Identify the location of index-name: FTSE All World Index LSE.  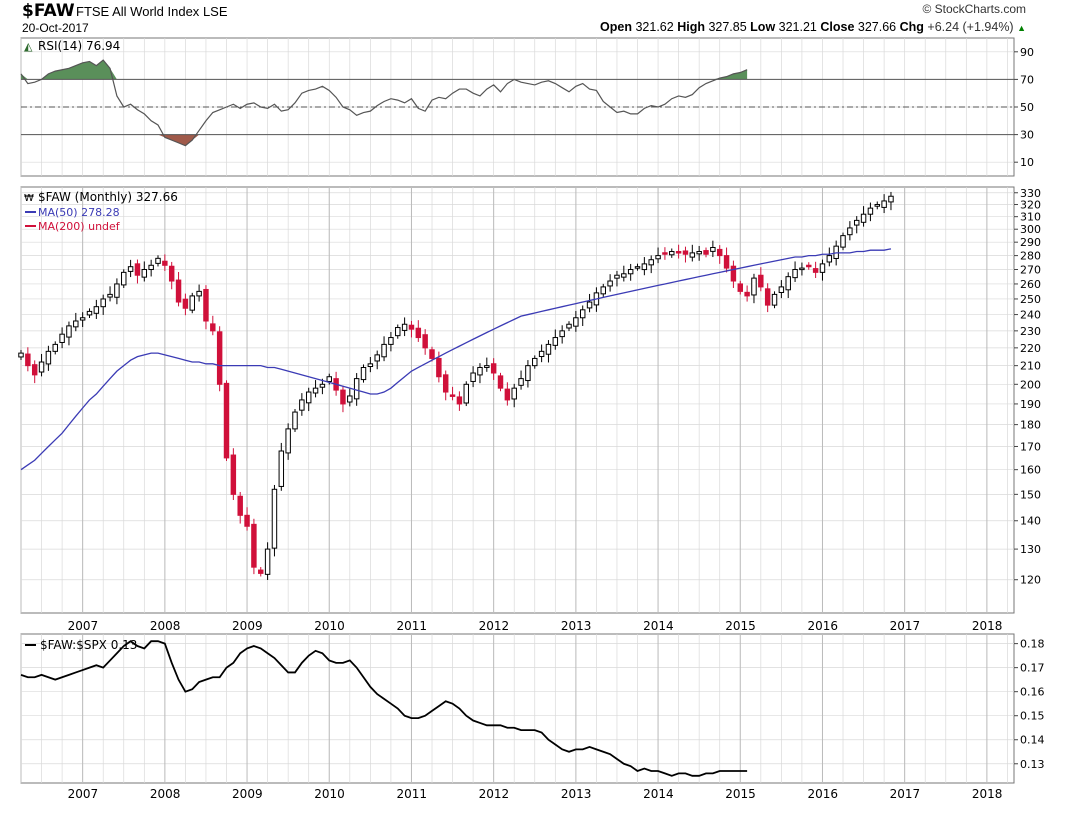
(152, 11).